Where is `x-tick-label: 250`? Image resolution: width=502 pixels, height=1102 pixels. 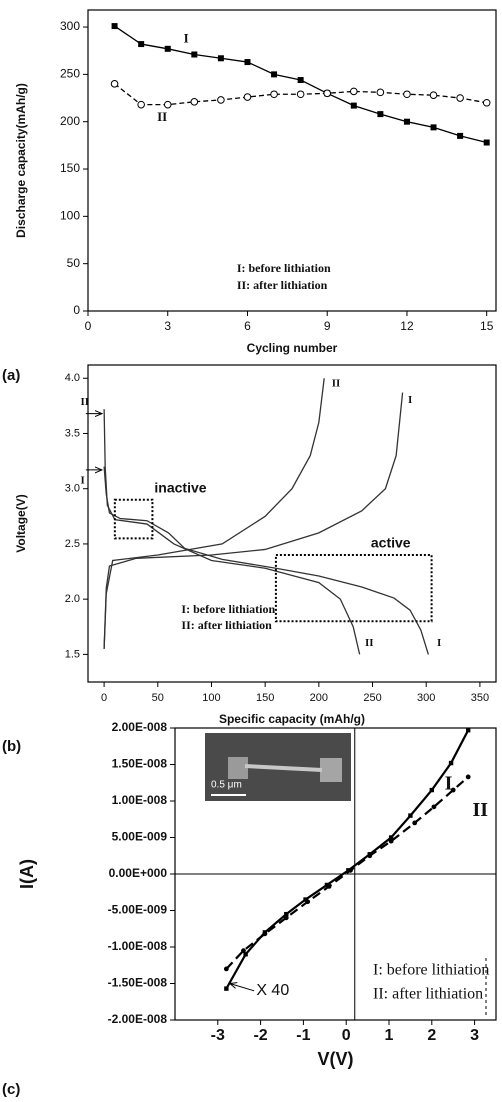 x-tick-label: 250 is located at coordinates (372, 698).